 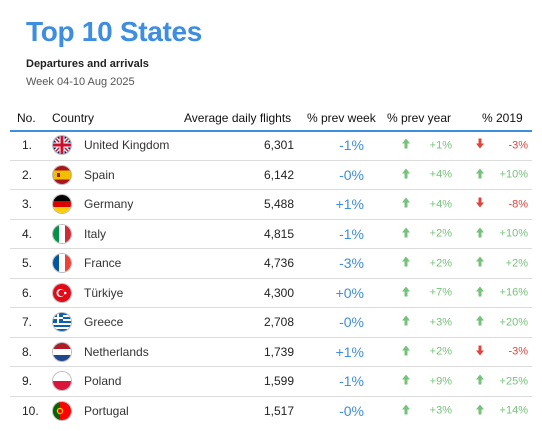 What do you see at coordinates (87, 64) in the screenshot?
I see `page-subtitle: Departures and arrivals` at bounding box center [87, 64].